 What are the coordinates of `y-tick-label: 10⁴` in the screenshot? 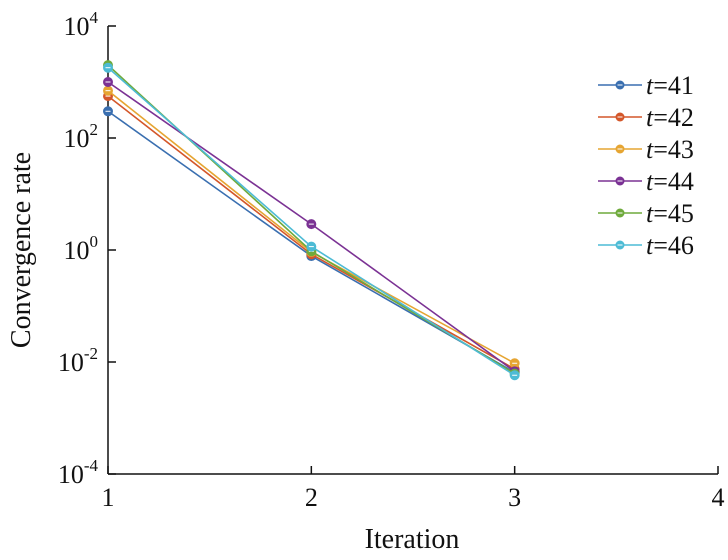 It's located at (81, 24).